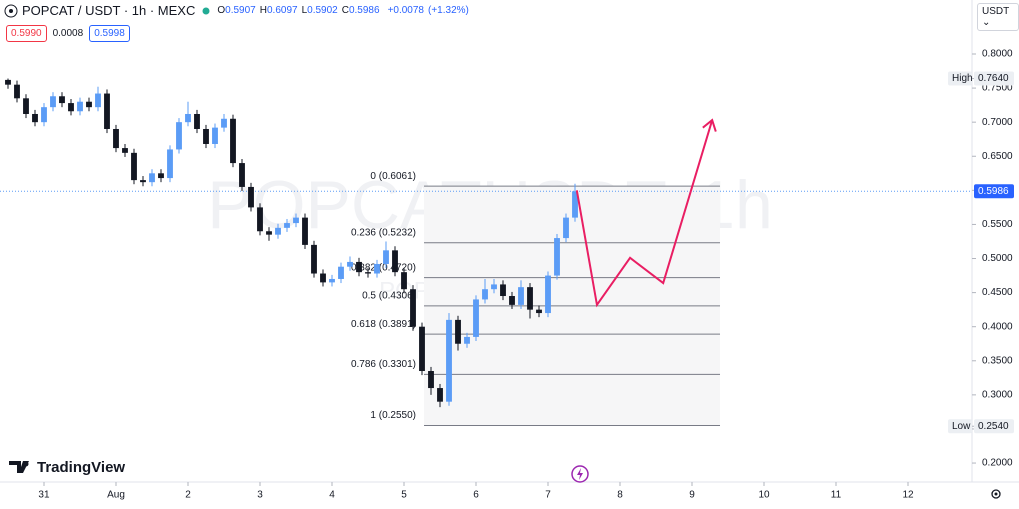 The height and width of the screenshot is (509, 1019). I want to click on y-tick-label: 0.2000, so click(997, 463).